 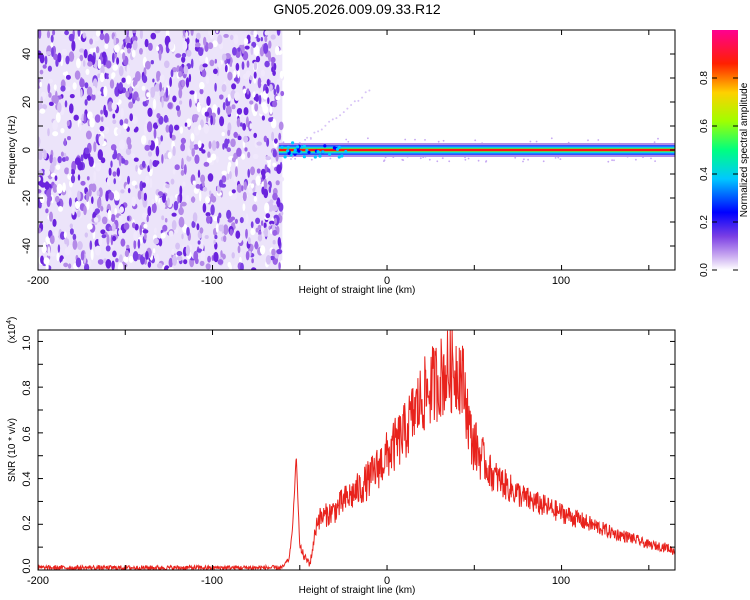 I want to click on bot-ytick-4: 0.6, so click(x=27, y=433).